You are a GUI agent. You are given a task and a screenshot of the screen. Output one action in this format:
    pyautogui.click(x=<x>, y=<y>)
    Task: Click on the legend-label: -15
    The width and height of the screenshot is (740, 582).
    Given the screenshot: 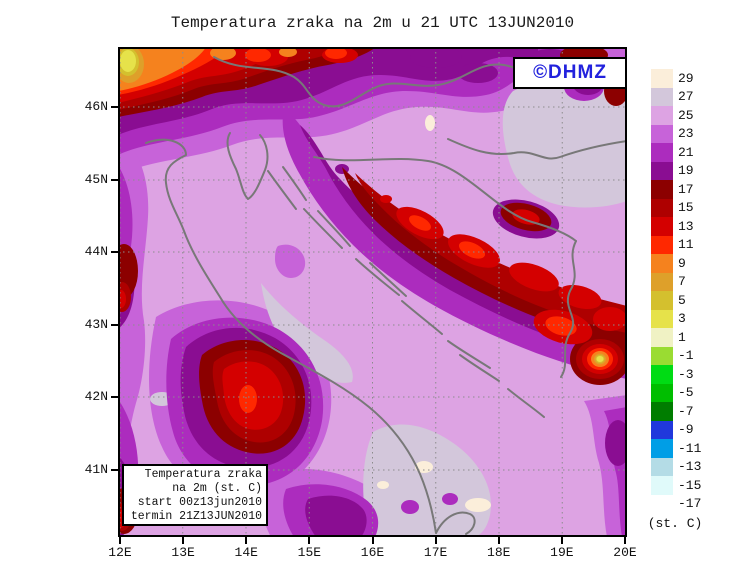 What is the action you would take?
    pyautogui.click(x=690, y=485)
    